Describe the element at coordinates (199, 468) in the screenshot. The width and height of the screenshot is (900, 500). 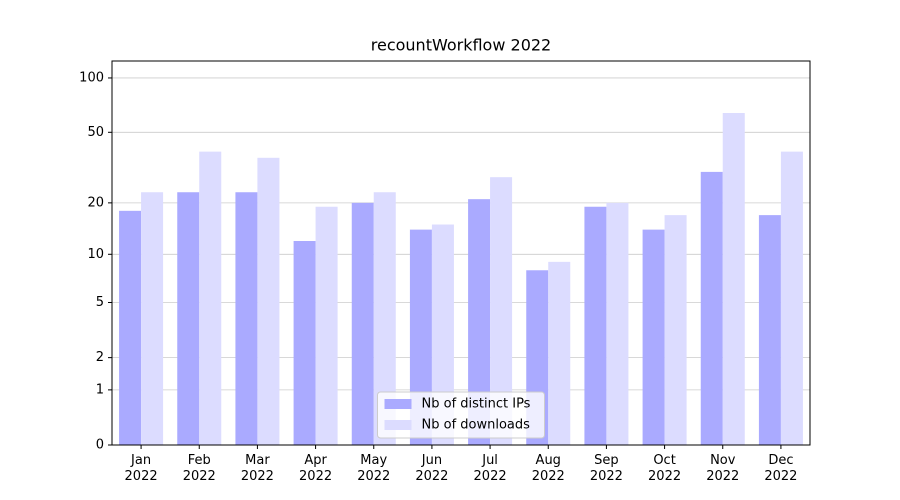
I see `x-tick-label: Feb 2022` at that location.